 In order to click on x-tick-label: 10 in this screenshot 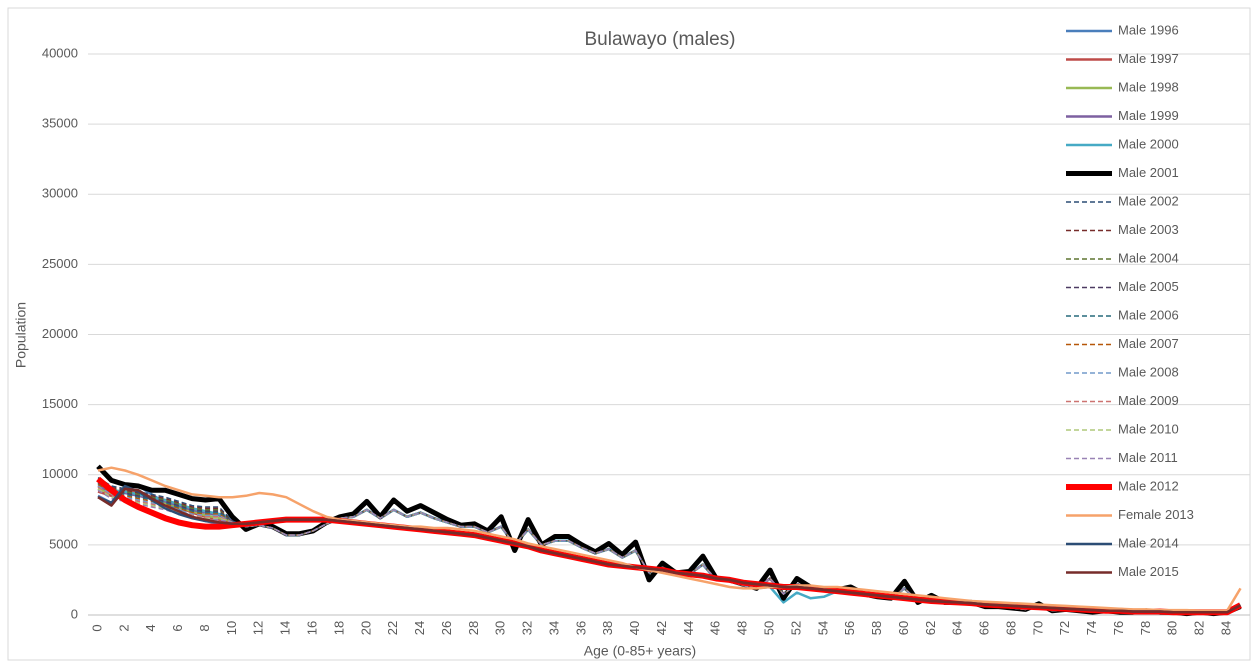, I will do `click(231, 628)`.